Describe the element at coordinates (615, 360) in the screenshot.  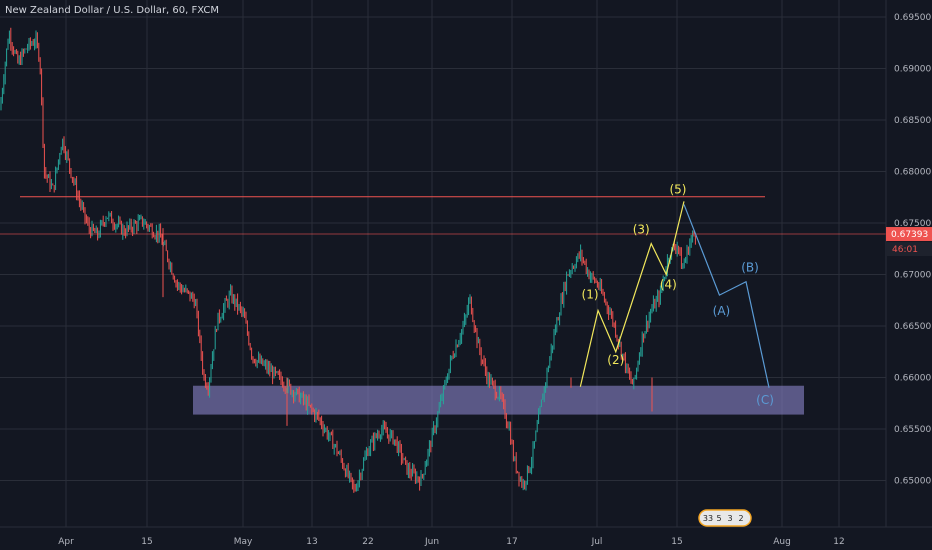
I see `impulse-wave-label: (2)` at that location.